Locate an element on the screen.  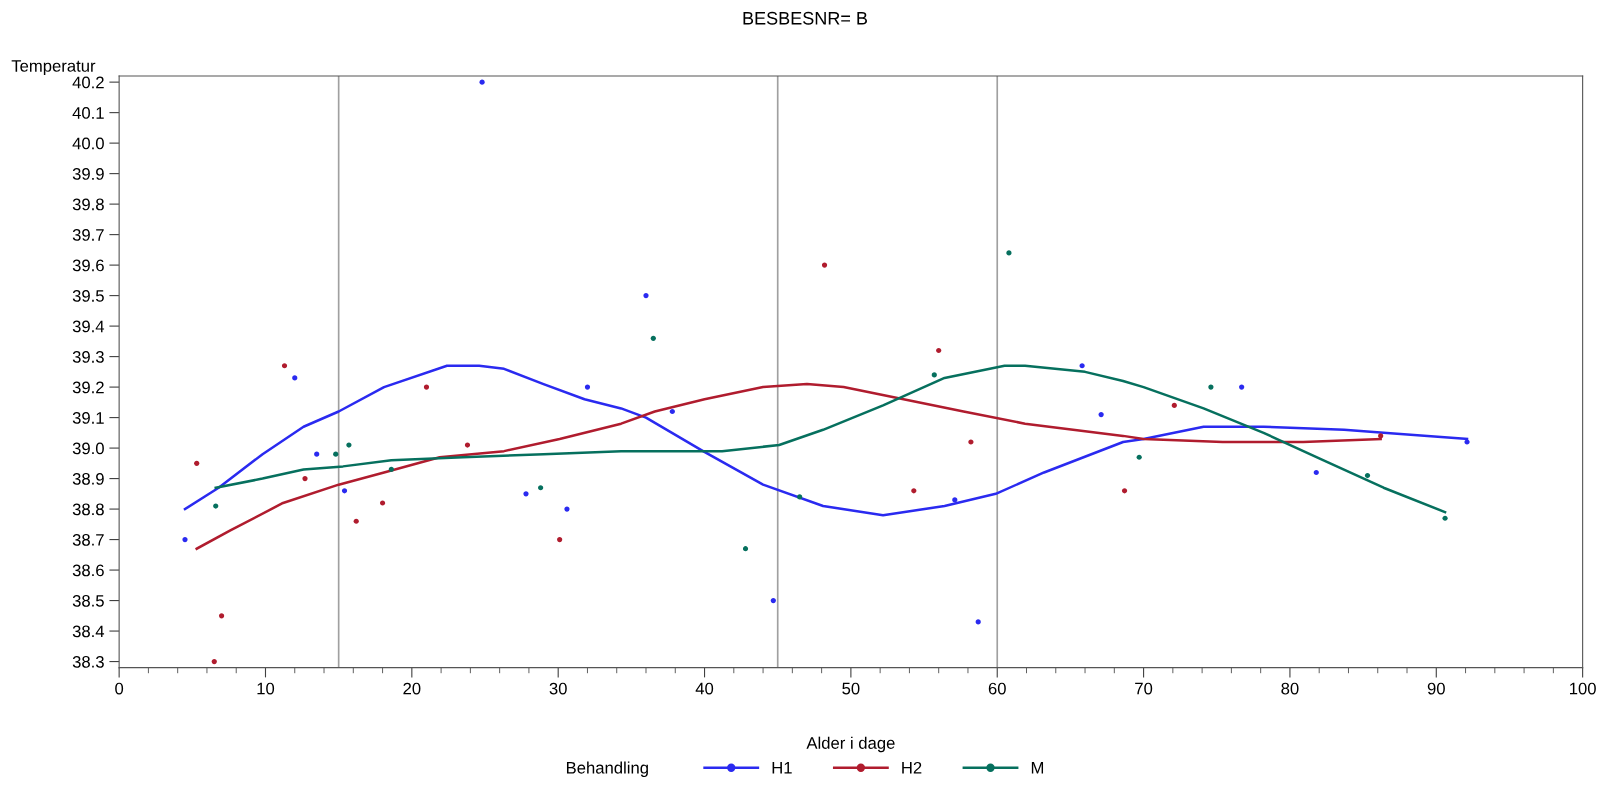
y-tick-label: 40.0 is located at coordinates (88, 143).